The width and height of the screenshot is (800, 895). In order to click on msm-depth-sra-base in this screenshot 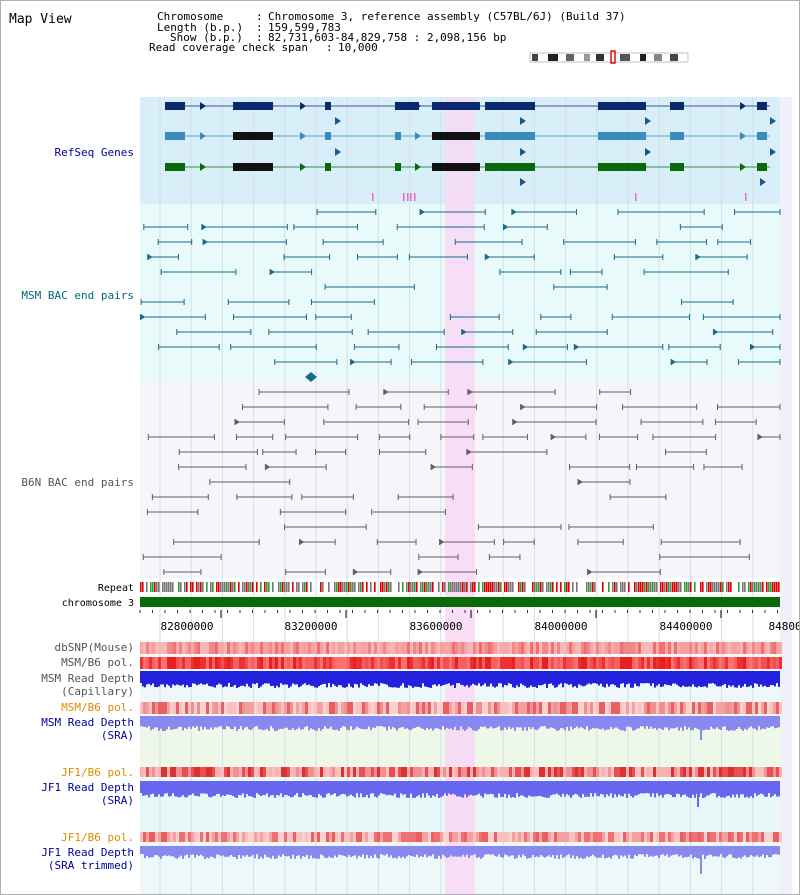, I will do `click(460, 721)`.